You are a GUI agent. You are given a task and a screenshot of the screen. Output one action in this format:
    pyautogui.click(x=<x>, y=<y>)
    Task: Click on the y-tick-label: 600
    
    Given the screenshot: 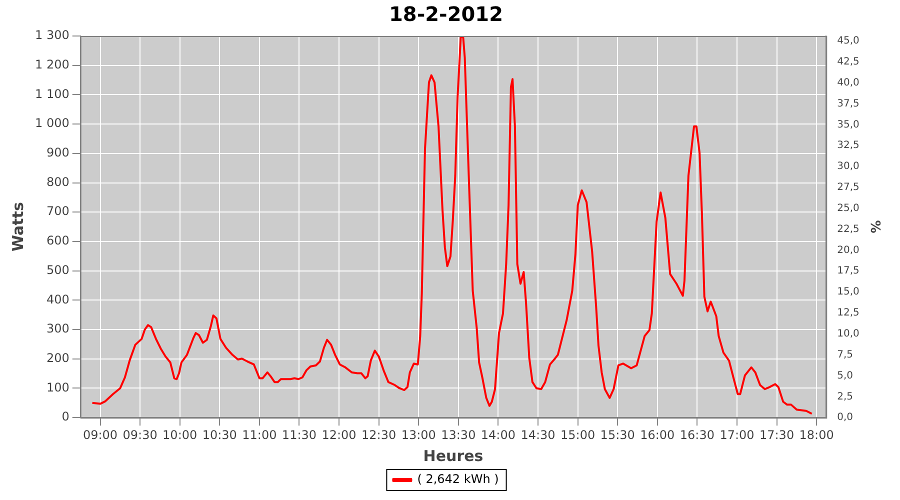 What is the action you would take?
    pyautogui.click(x=58, y=241)
    